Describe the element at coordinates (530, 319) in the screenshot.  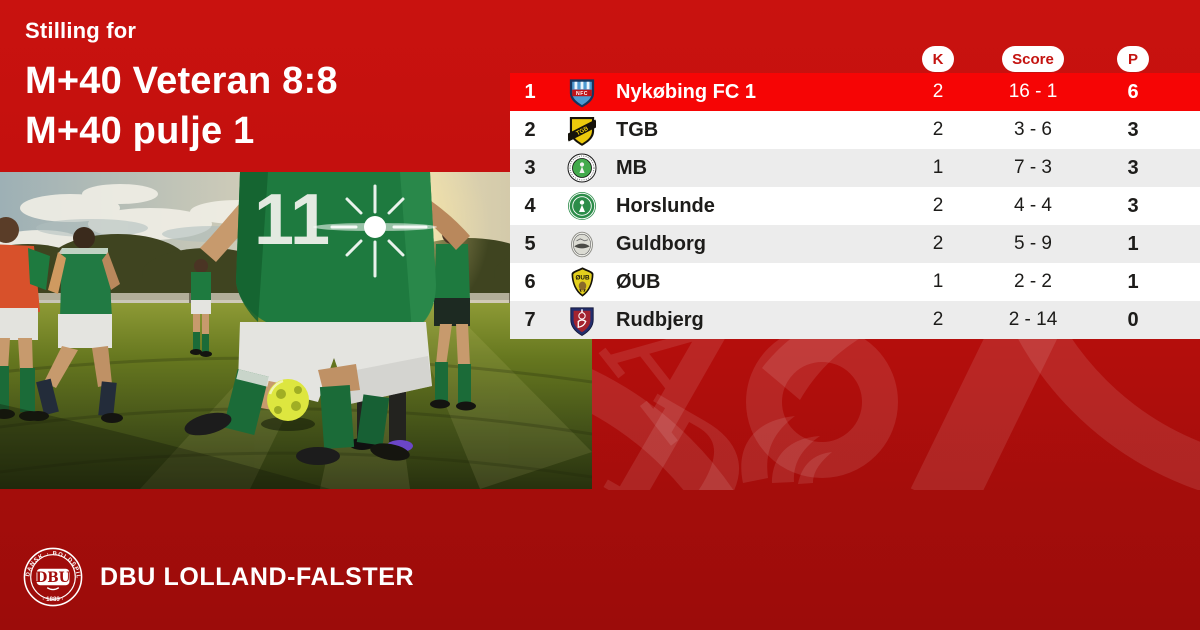
I see `position-number: 7` at that location.